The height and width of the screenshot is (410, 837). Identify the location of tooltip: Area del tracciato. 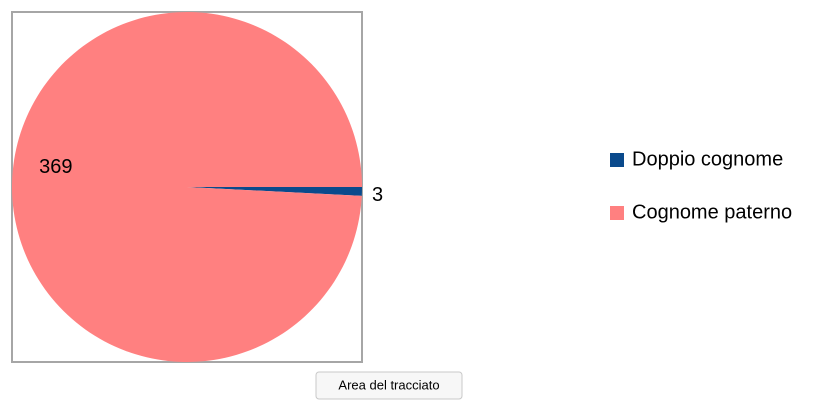
(389, 385).